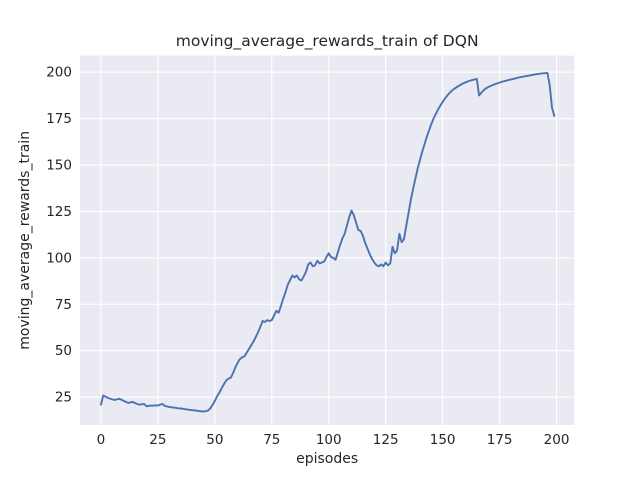 This screenshot has width=640, height=480. I want to click on x-tick-label: 0, so click(101, 440).